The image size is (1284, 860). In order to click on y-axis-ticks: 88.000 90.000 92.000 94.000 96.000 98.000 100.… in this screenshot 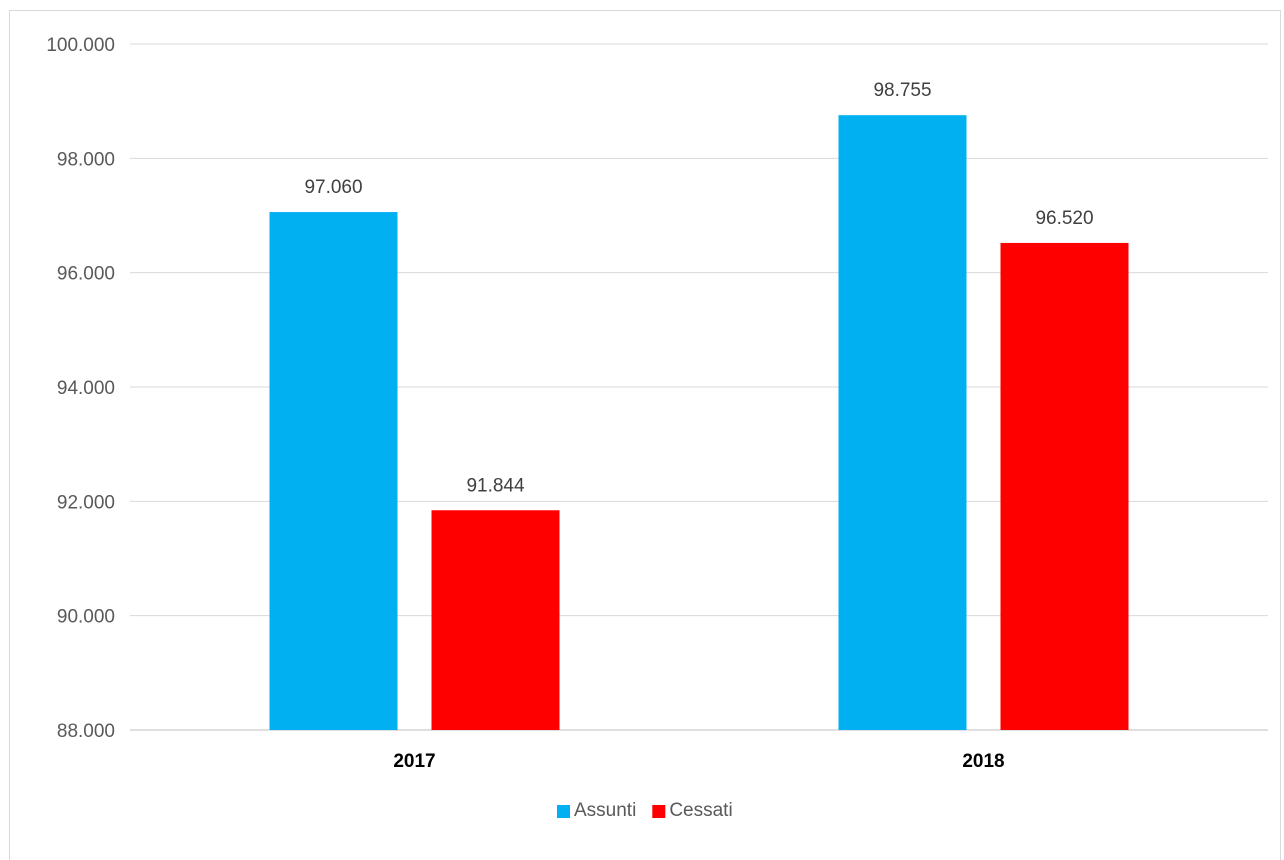, I will do `click(80, 388)`.